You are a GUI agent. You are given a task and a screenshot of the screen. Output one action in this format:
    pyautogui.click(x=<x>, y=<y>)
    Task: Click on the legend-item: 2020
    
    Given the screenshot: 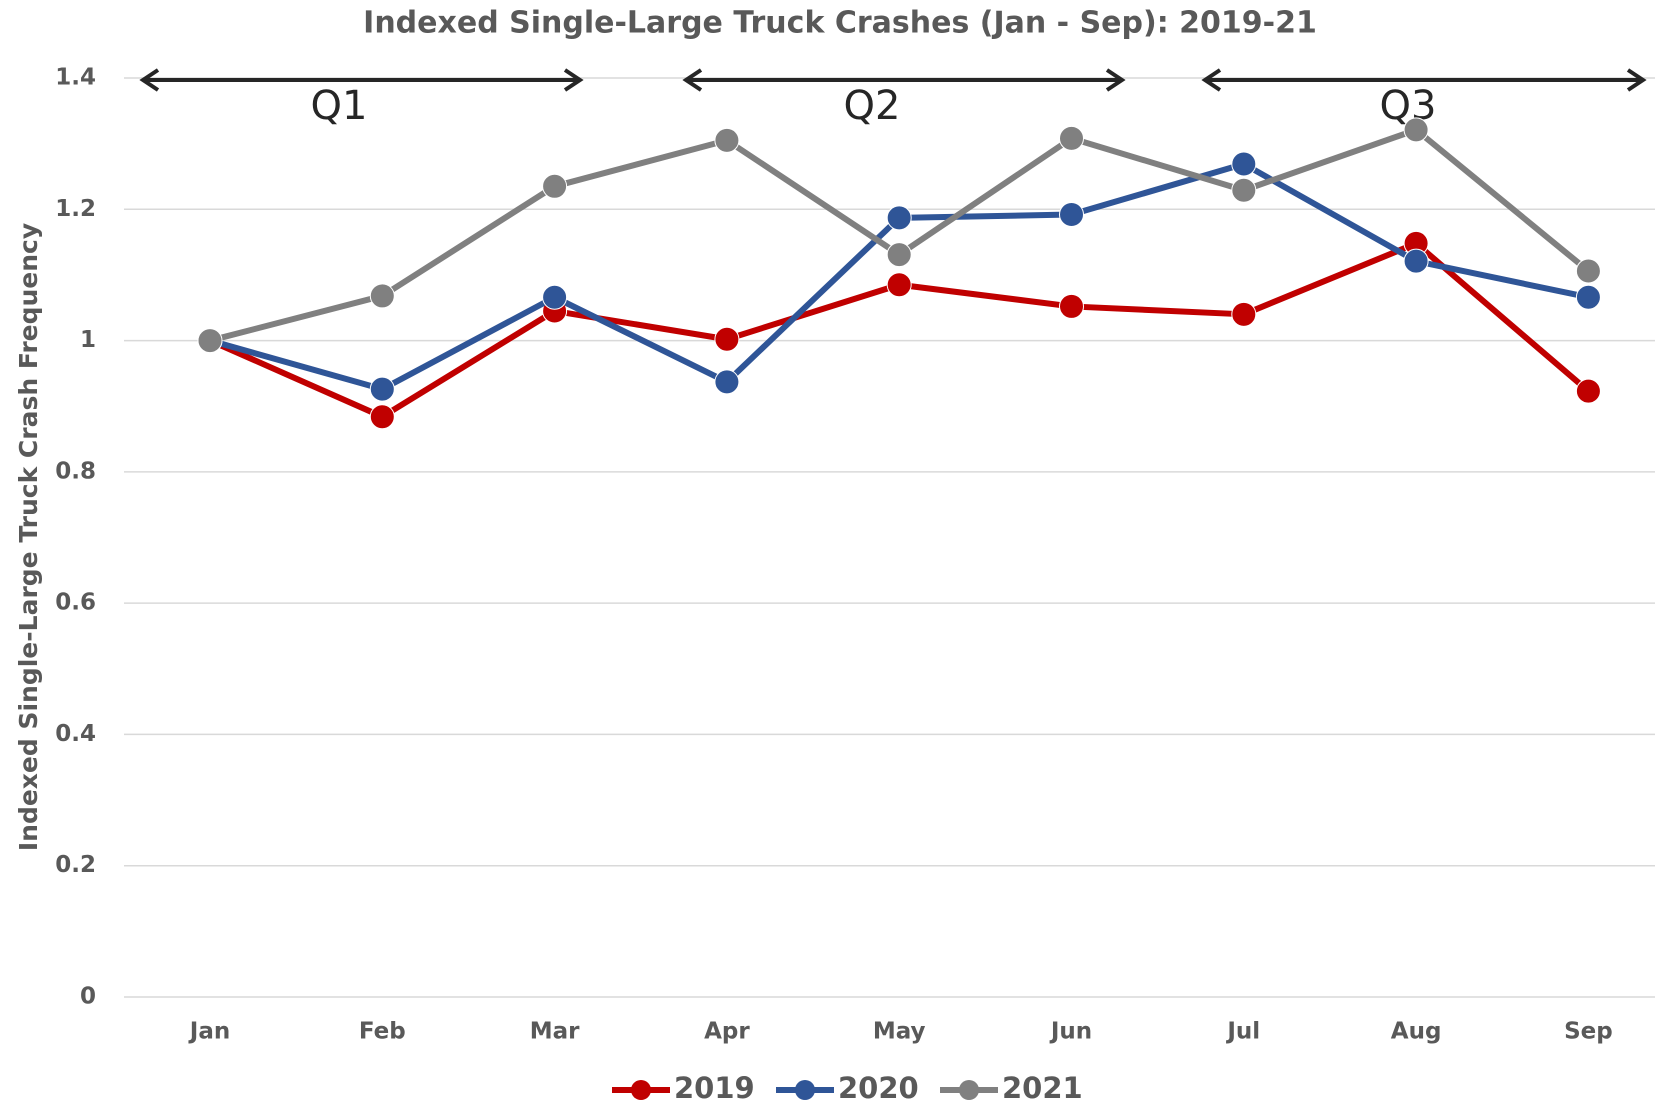 What is the action you would take?
    pyautogui.click(x=847, y=1088)
    